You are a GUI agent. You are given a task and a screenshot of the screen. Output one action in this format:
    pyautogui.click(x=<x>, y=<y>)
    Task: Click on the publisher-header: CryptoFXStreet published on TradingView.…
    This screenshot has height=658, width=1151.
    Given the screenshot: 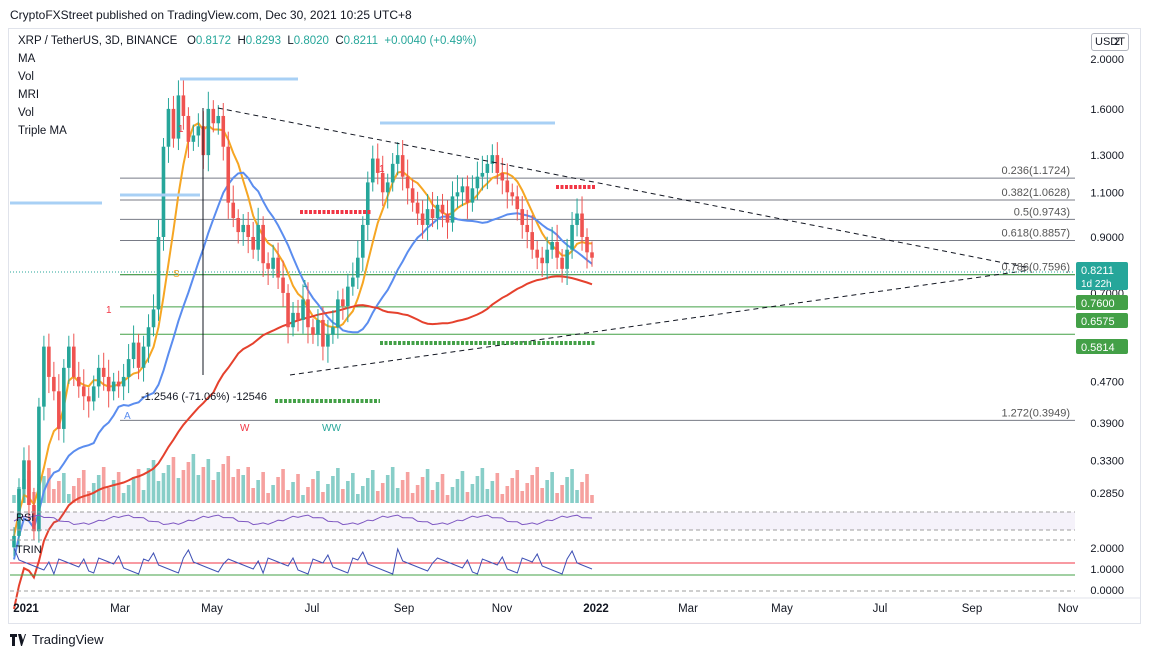 What is the action you would take?
    pyautogui.click(x=211, y=15)
    